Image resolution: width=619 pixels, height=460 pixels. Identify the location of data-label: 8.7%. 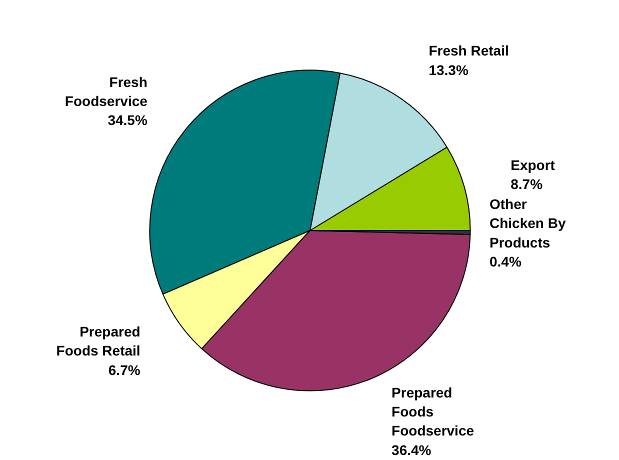
(527, 184).